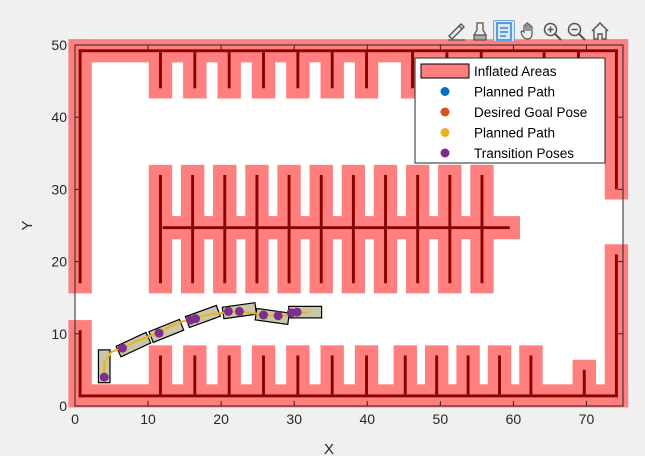 The image size is (645, 456). I want to click on brush-icon, so click(480, 31).